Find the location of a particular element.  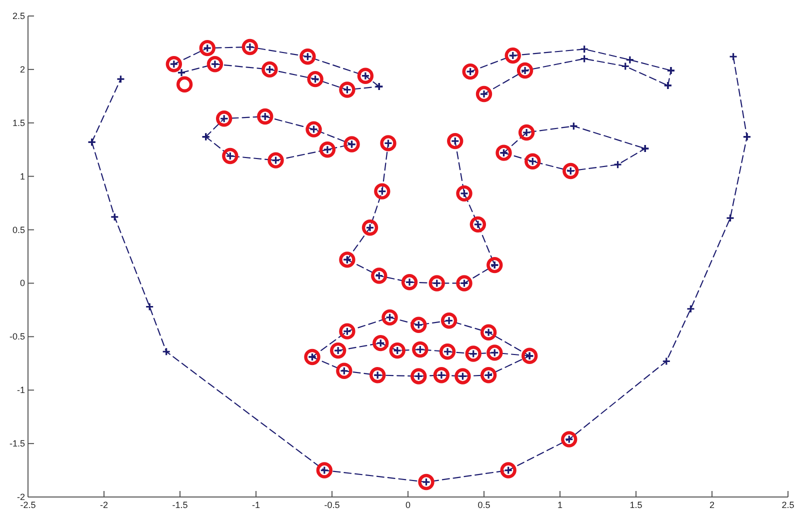

x-tick-label: -2.5 is located at coordinates (28, 505).